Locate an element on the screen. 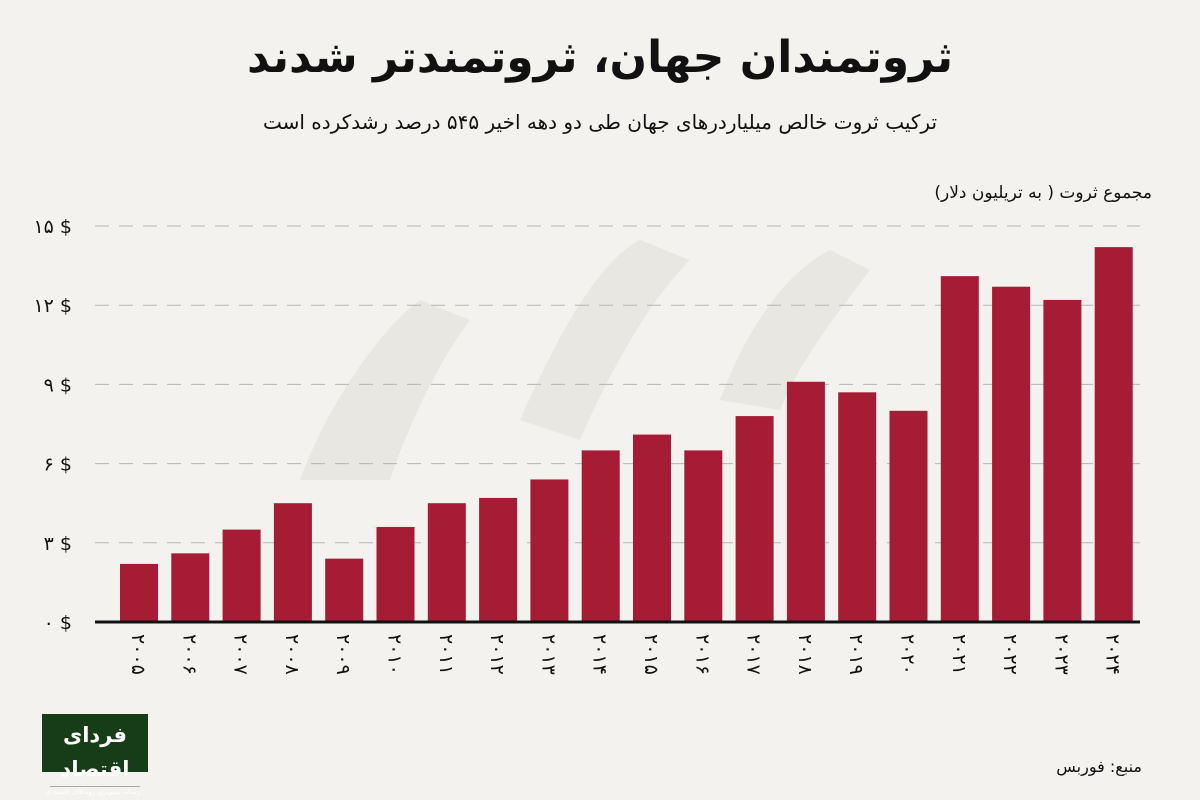 The width and height of the screenshot is (1200, 800). x-tick-label: ۲۰۱۲ is located at coordinates (497, 654).